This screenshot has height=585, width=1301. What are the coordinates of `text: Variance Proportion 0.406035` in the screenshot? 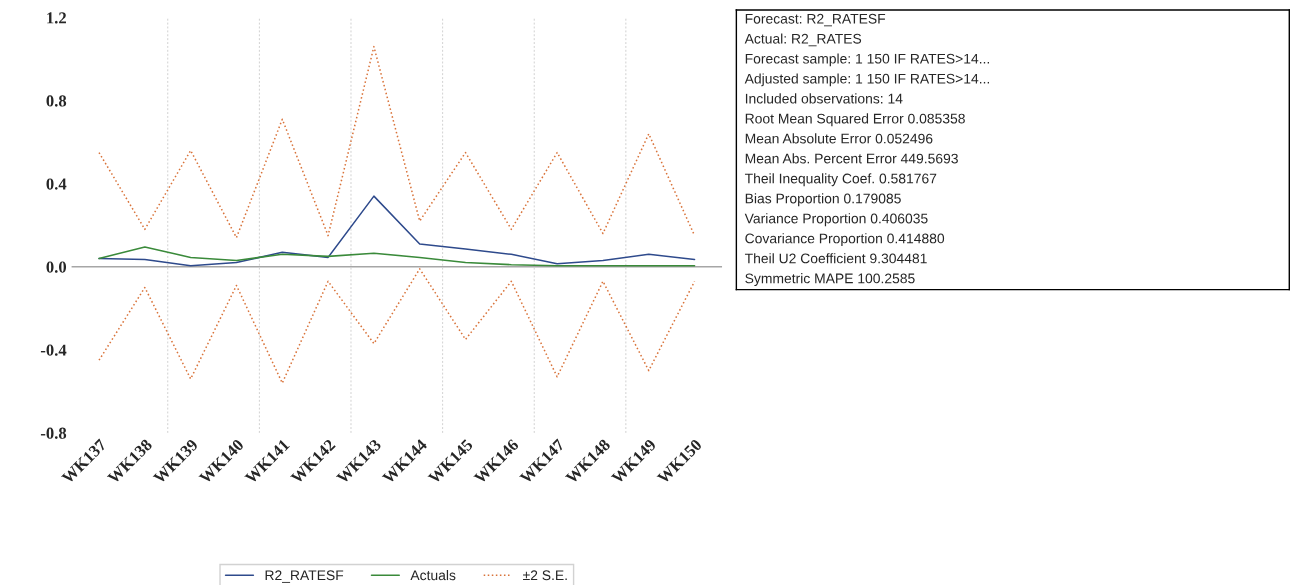 It's located at (836, 220).